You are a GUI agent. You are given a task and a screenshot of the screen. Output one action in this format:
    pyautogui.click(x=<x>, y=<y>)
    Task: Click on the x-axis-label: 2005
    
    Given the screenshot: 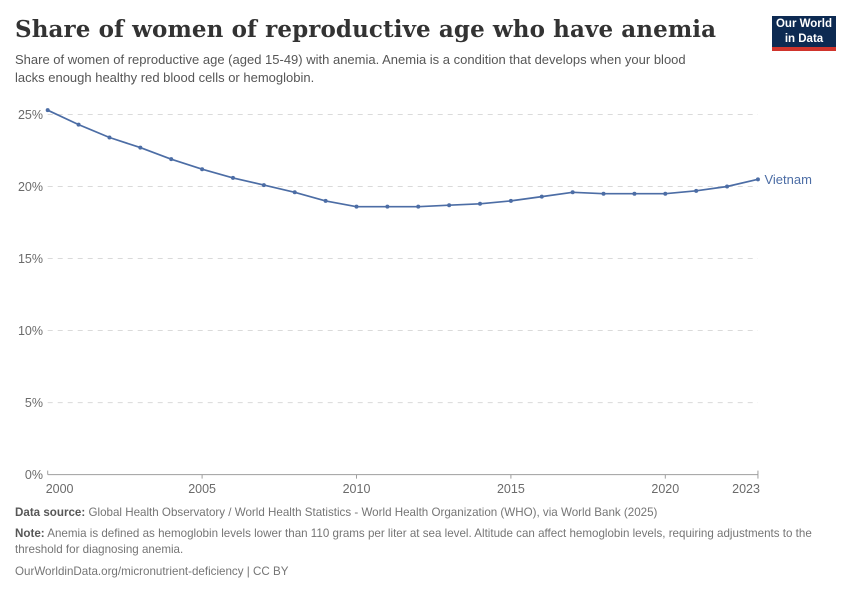 What is the action you would take?
    pyautogui.click(x=202, y=489)
    